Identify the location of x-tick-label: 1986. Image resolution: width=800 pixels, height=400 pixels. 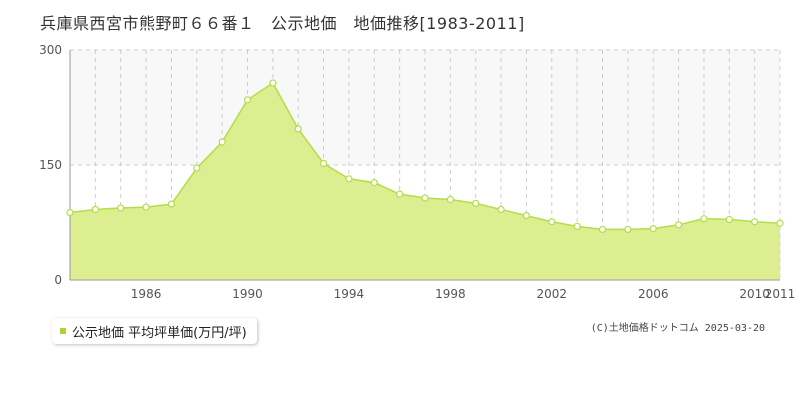
(146, 294).